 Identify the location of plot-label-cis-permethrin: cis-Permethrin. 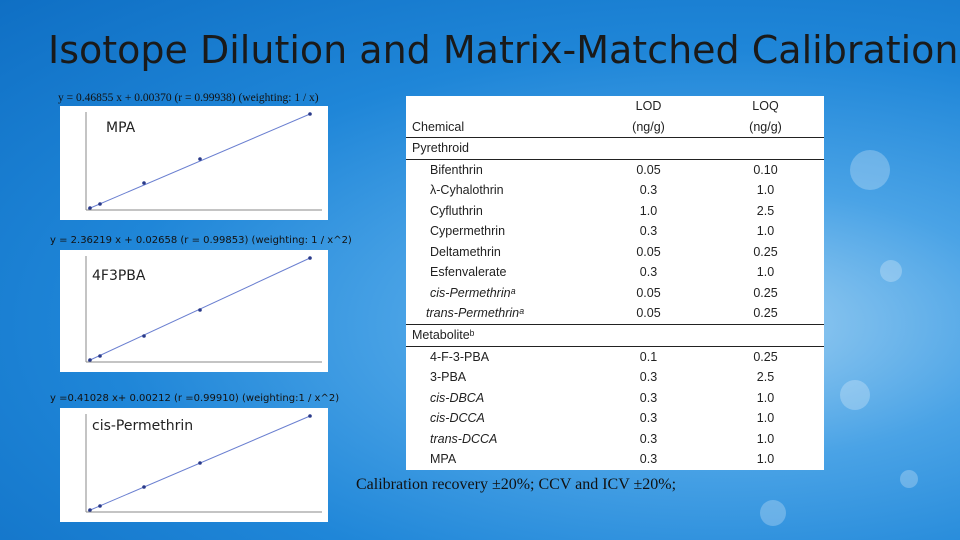
(143, 426).